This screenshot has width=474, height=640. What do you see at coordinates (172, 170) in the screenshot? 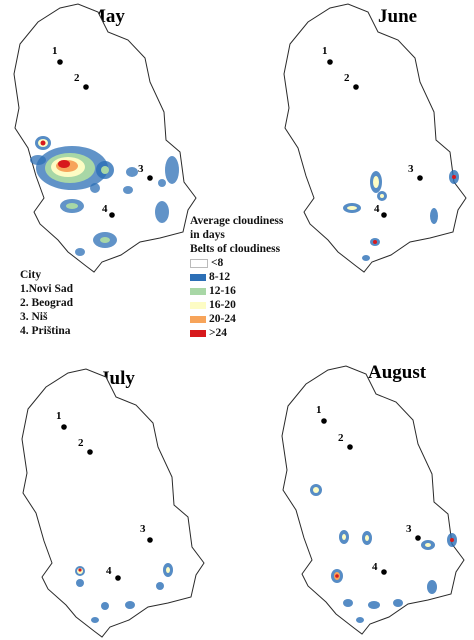
I see `blob-may-east` at bounding box center [172, 170].